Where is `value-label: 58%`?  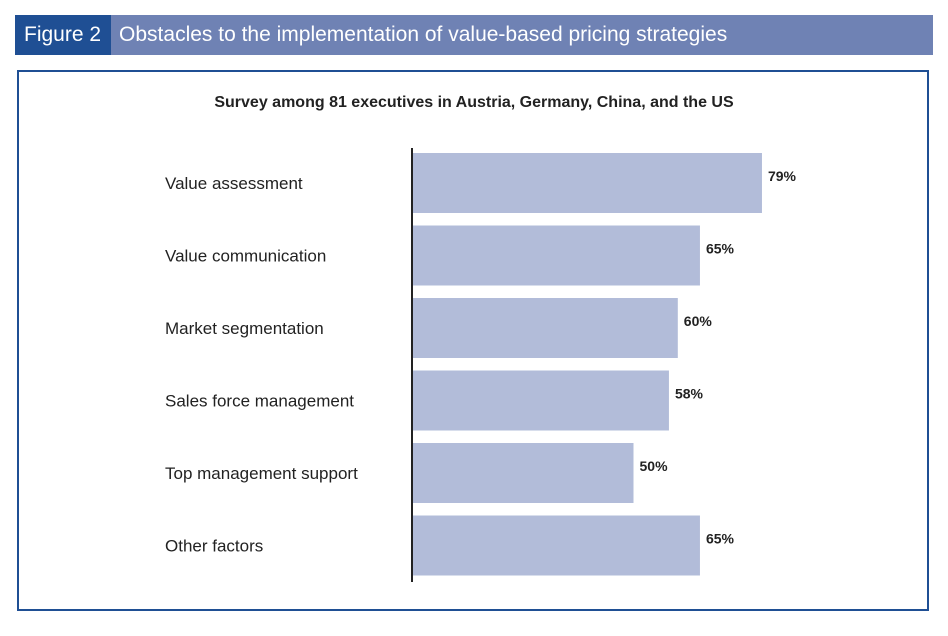
value-label: 58% is located at coordinates (689, 394).